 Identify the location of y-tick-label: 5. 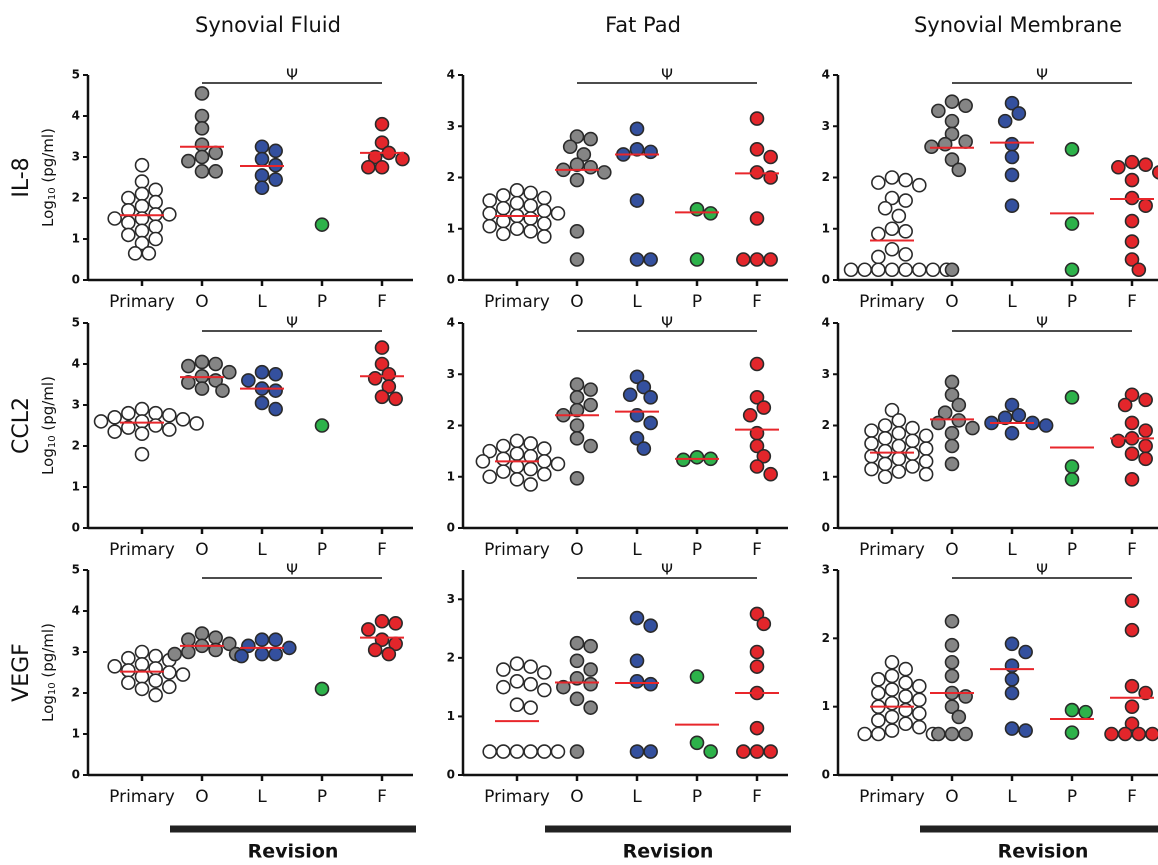
(76, 75).